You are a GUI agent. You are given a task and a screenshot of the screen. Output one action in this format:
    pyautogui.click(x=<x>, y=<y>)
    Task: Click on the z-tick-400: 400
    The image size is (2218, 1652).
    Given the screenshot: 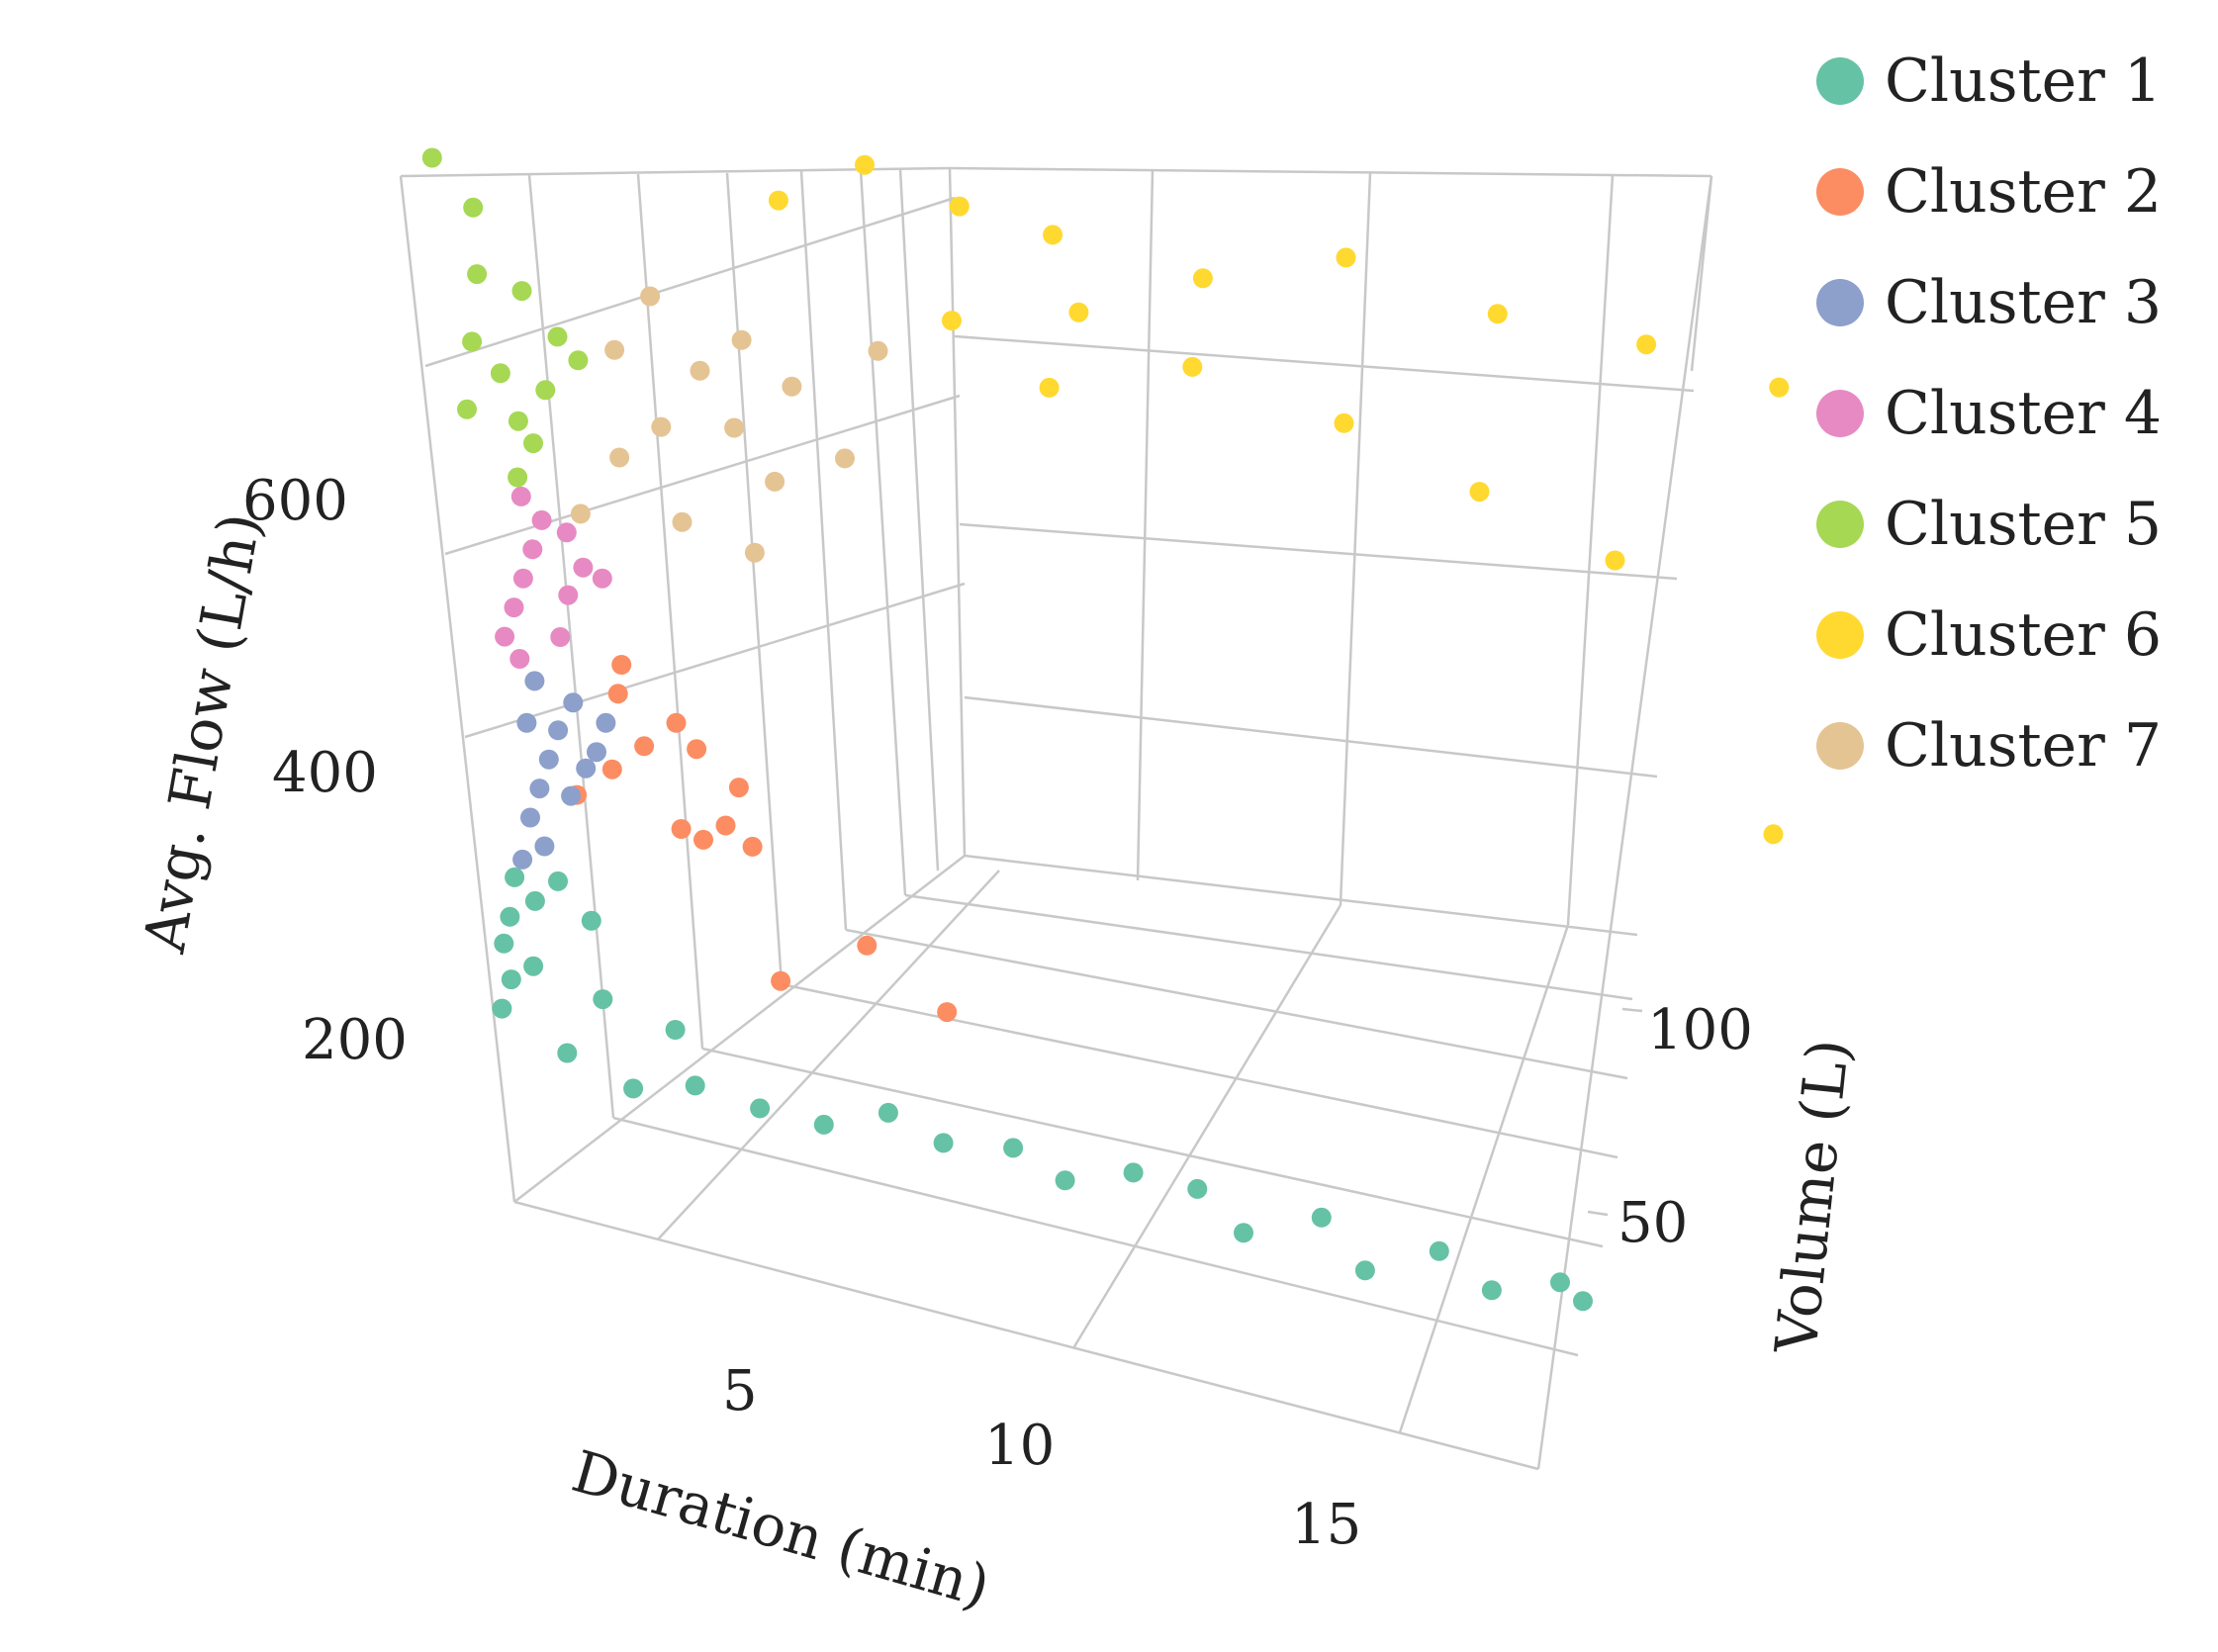 What is the action you would take?
    pyautogui.click(x=325, y=773)
    